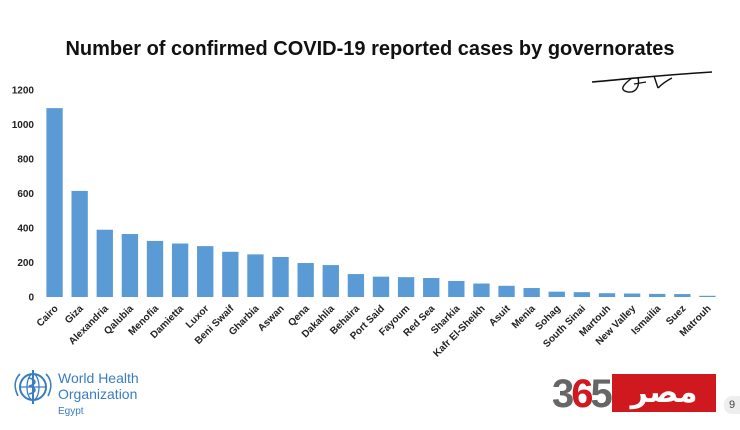  What do you see at coordinates (48, 316) in the screenshot?
I see `x-tick-label: Cairo` at bounding box center [48, 316].